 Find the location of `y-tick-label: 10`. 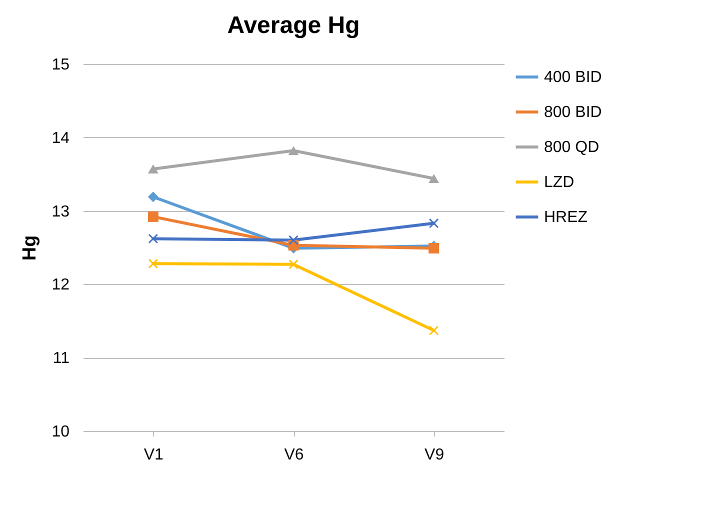

y-tick-label: 10 is located at coordinates (61, 432).